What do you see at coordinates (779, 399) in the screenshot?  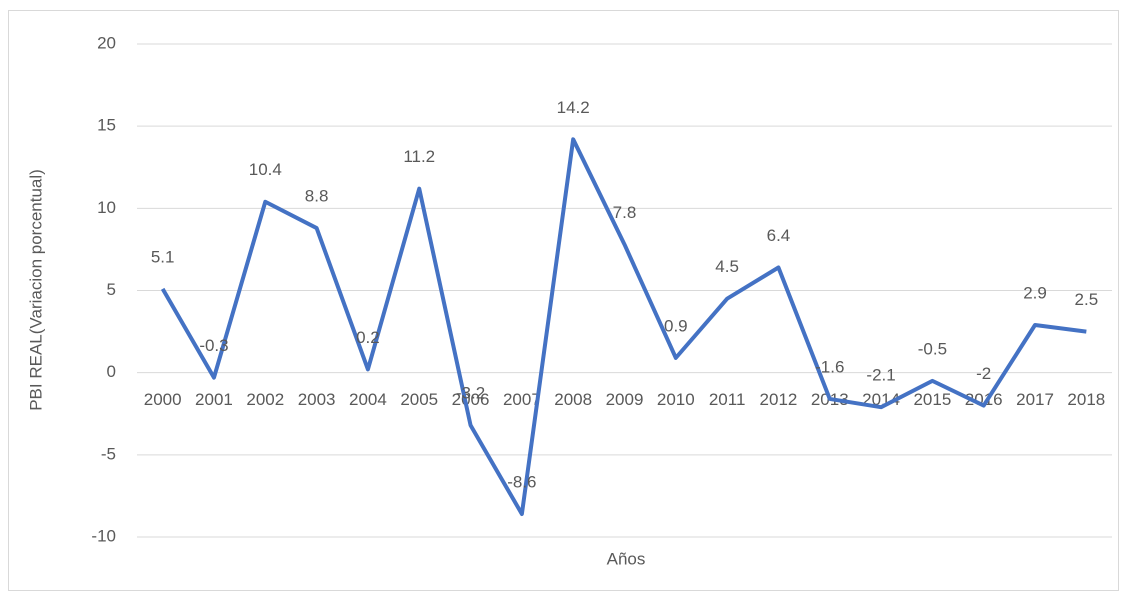 I see `x-tick-label: 2012` at bounding box center [779, 399].